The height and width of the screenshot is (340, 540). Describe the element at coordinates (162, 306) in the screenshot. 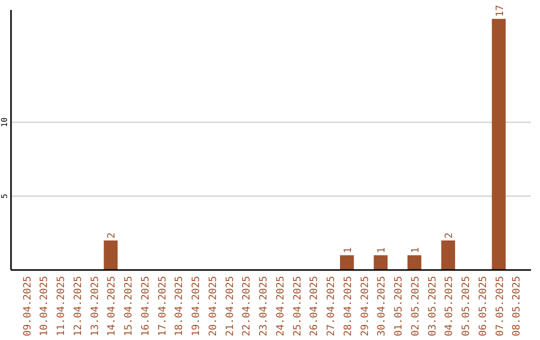

I see `x-tick-label: 17.04.2025` at that location.